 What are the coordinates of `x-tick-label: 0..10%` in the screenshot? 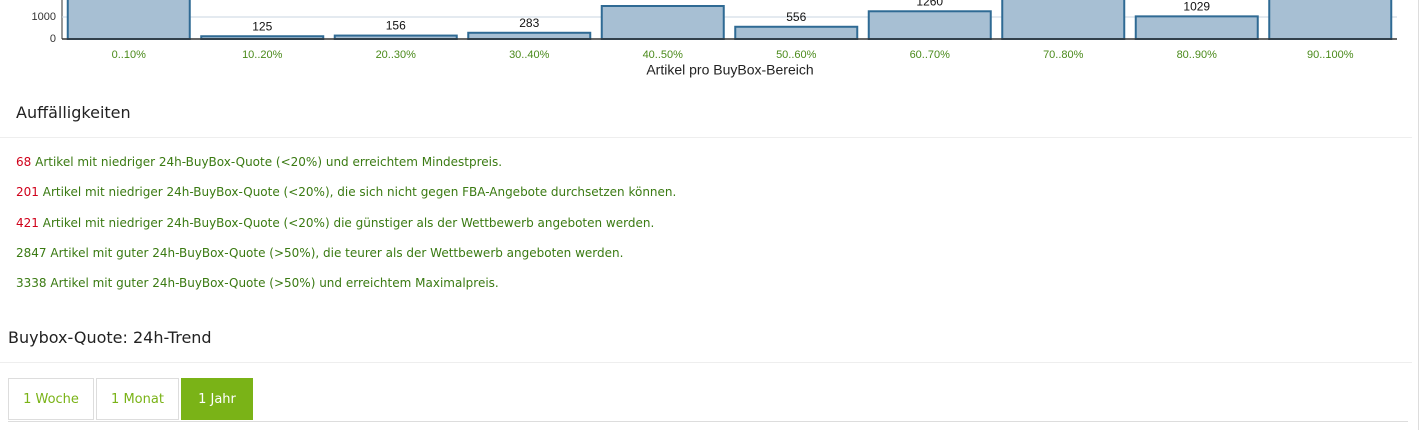 It's located at (129, 55).